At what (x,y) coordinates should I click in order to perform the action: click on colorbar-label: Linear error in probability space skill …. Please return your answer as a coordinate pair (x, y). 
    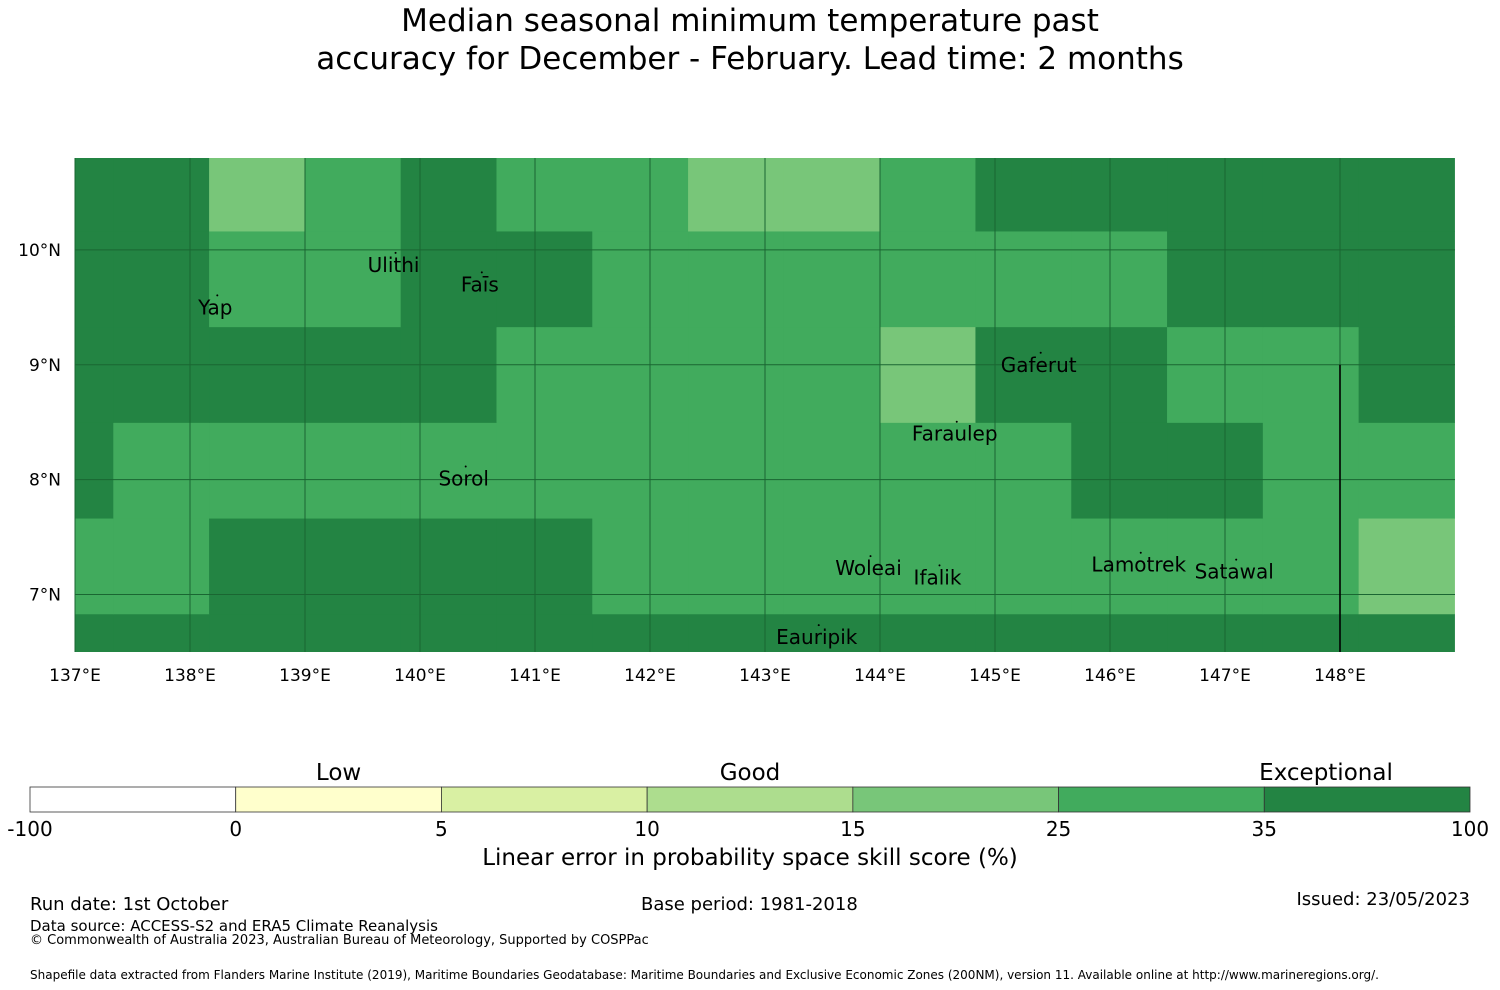
    Looking at the image, I should click on (750, 858).